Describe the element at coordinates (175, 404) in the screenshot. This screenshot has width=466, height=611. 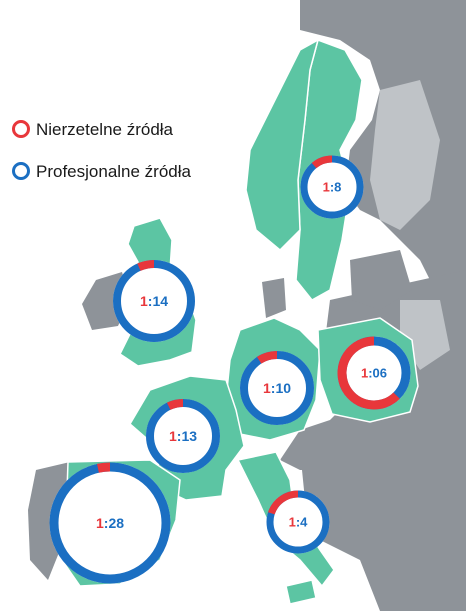
I see `donut-unreliable-france` at that location.